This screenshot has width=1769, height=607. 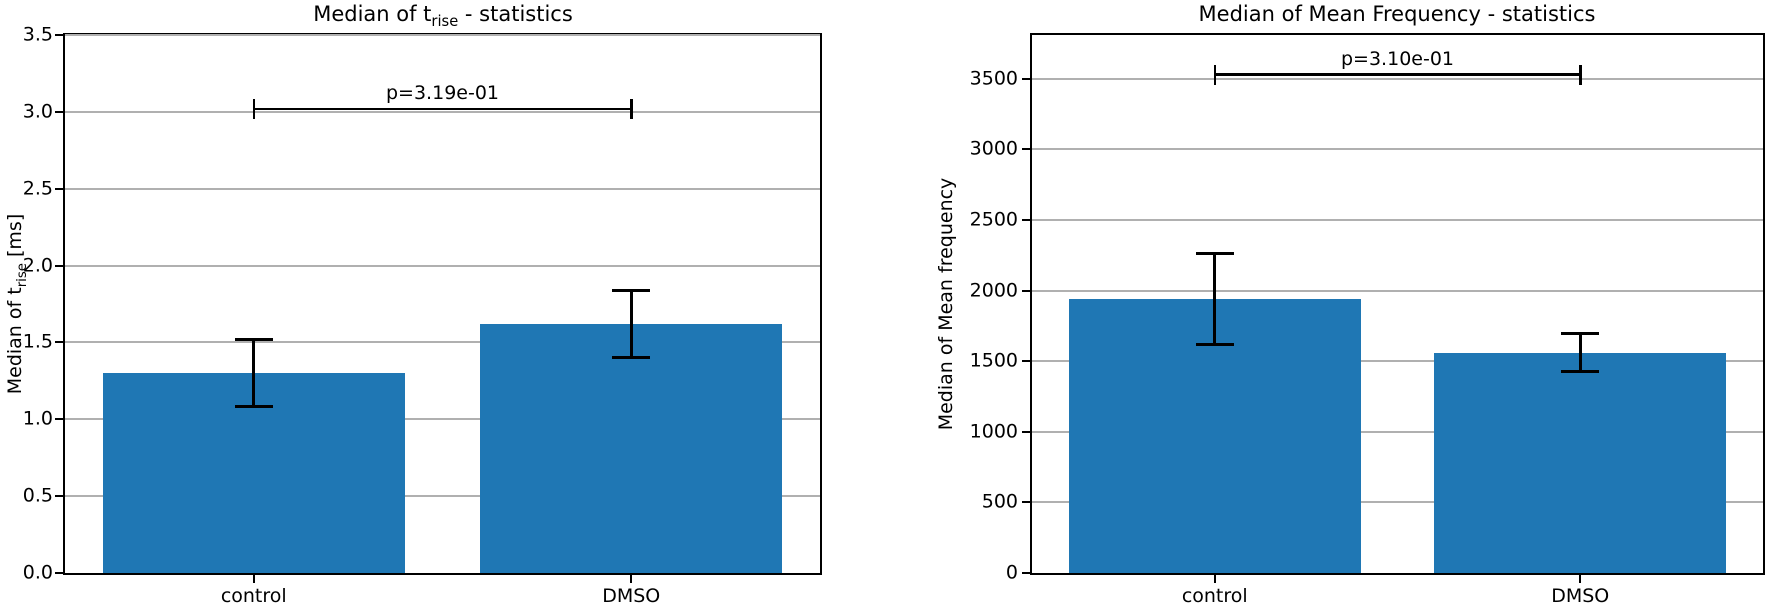 I want to click on chart-title: Median of trise - statistics, so click(x=443, y=16).